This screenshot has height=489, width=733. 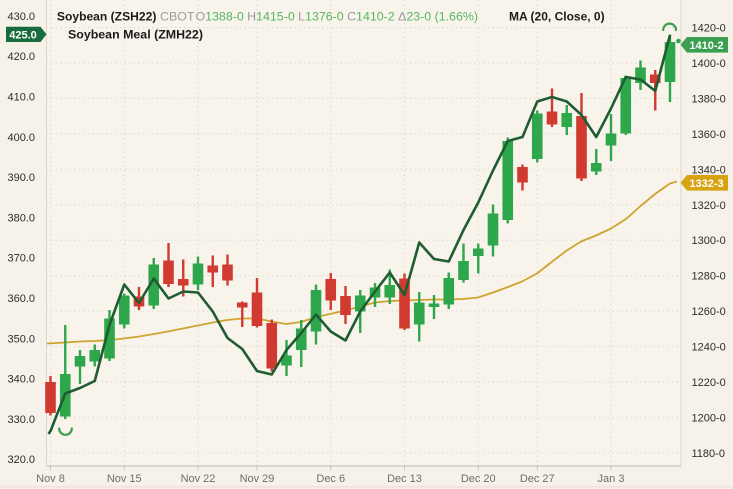 I want to click on svg-text: 320.0, so click(x=21, y=460).